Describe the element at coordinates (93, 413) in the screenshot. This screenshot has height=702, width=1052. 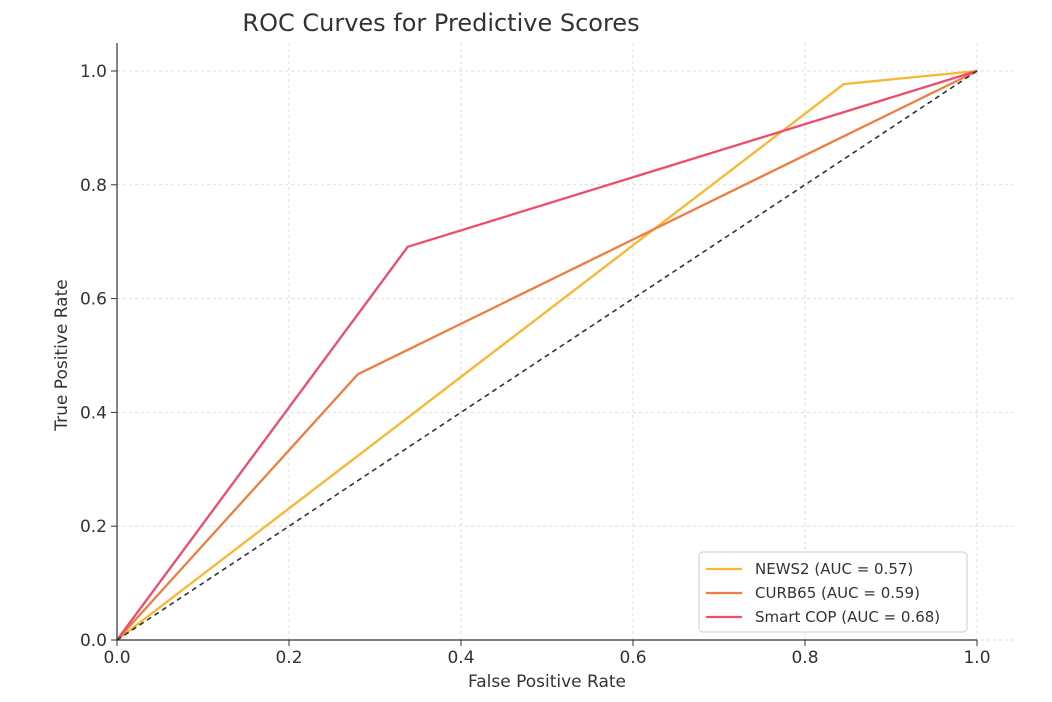
I see `y-tick-label: 0.4` at that location.